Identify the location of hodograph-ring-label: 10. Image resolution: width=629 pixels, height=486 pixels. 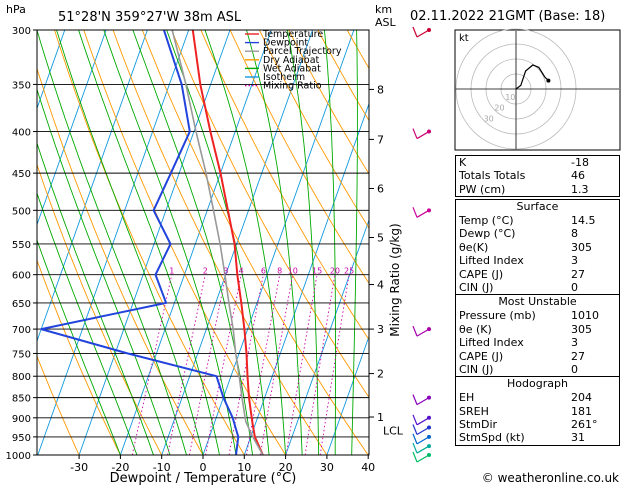
(510, 97).